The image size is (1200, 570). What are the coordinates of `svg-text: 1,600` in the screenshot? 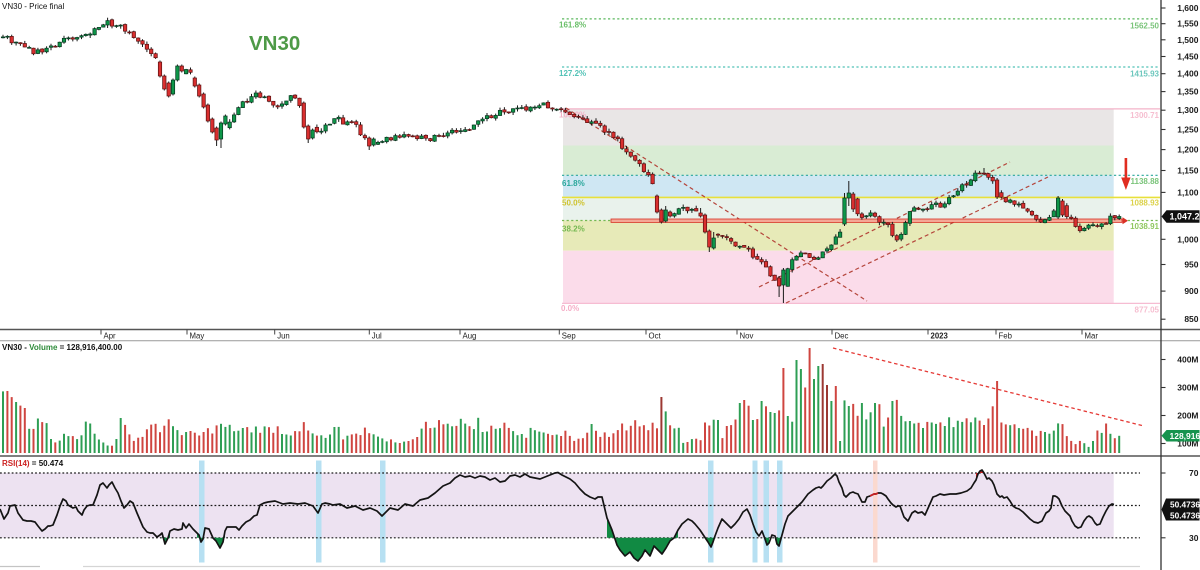 It's located at (1188, 8).